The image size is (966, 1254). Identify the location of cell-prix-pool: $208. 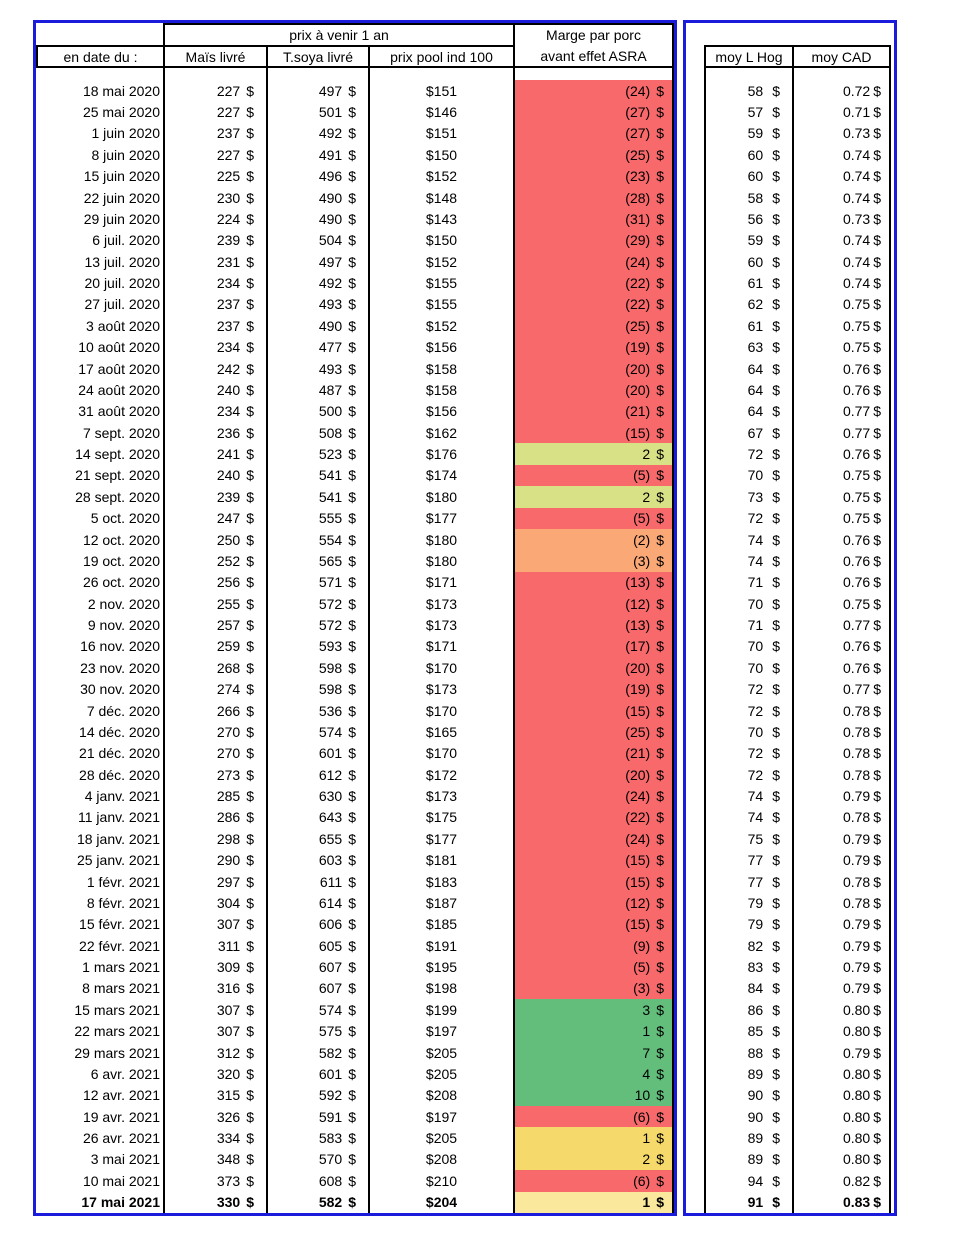
(442, 1095).